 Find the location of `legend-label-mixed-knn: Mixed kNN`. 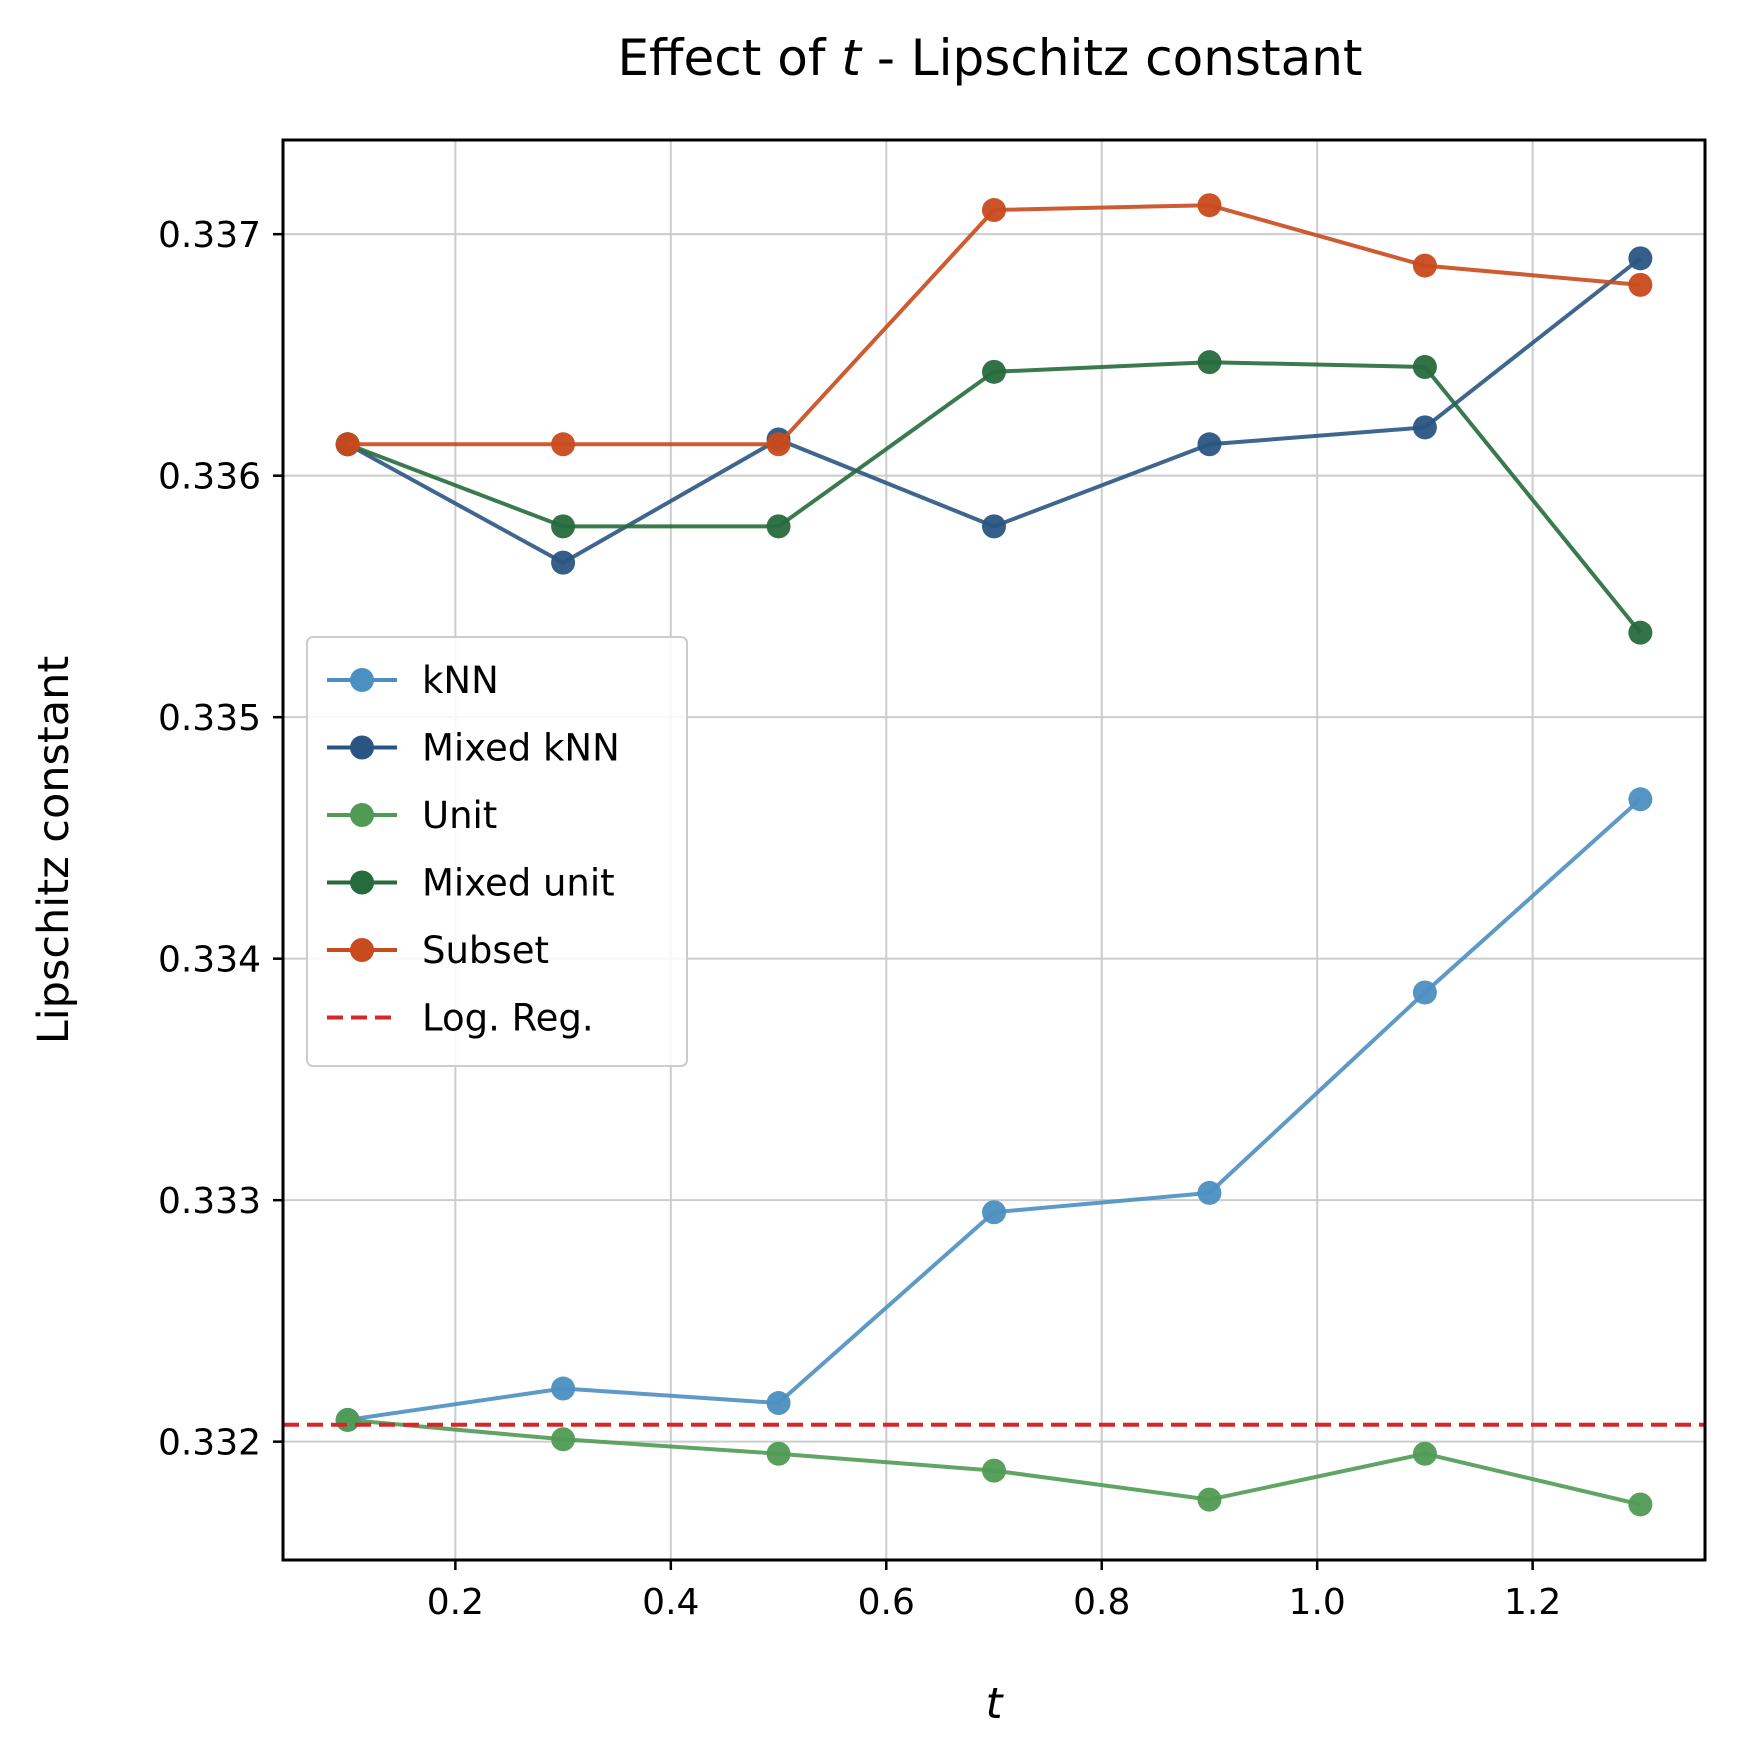

legend-label-mixed-knn: Mixed kNN is located at coordinates (521, 748).